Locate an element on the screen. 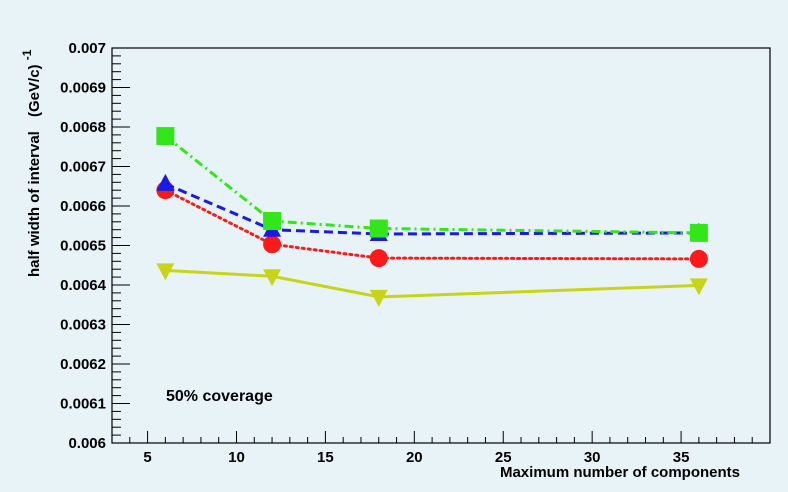  series-line-blue-triangles is located at coordinates (431, 209).